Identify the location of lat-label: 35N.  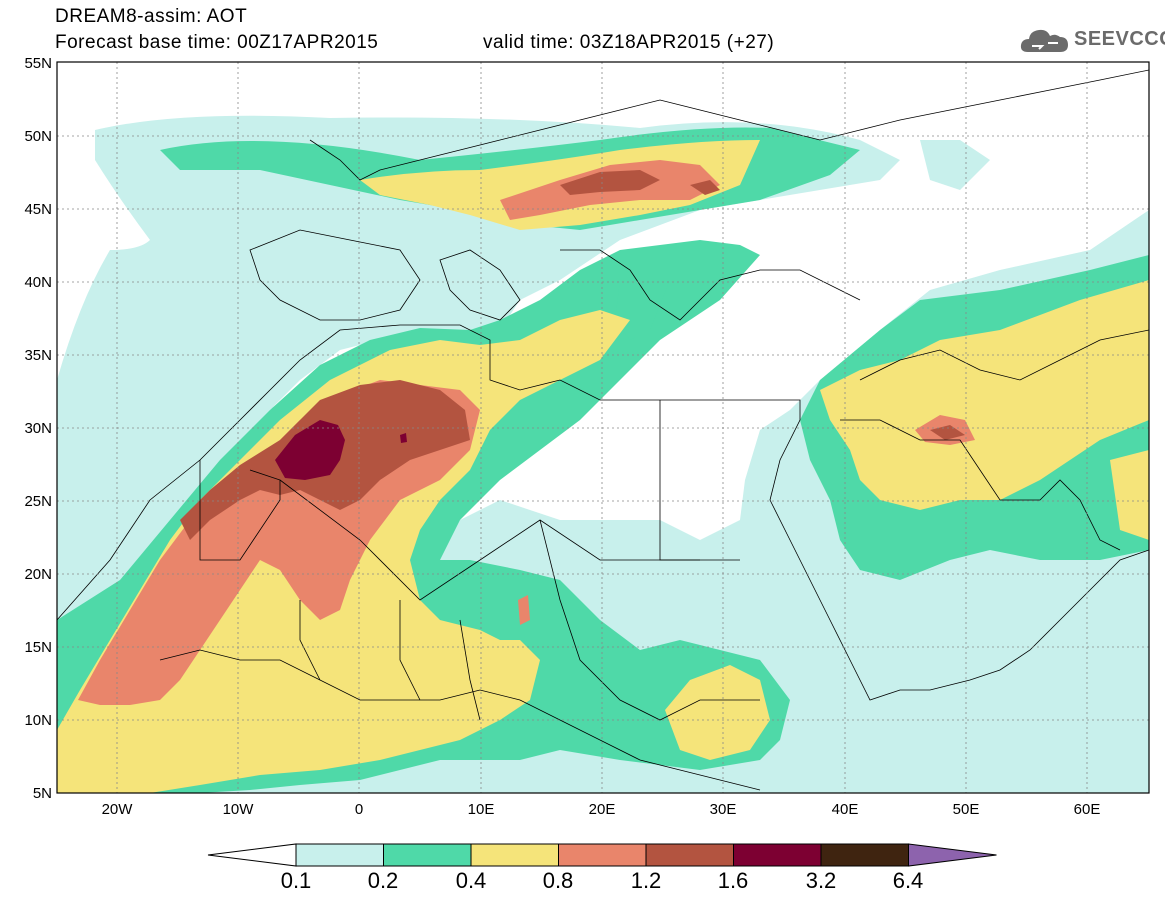
(38, 355).